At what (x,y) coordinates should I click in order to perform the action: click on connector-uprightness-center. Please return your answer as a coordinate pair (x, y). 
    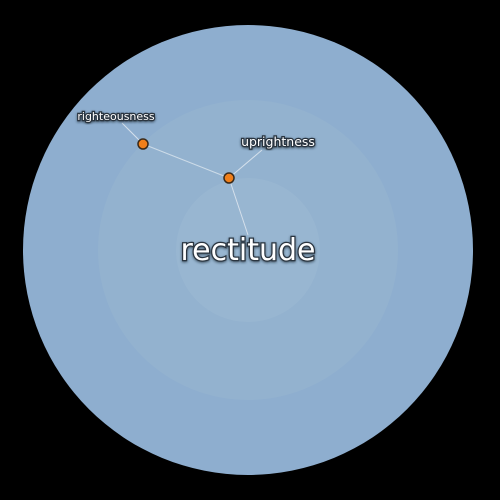
    Looking at the image, I should click on (238, 206).